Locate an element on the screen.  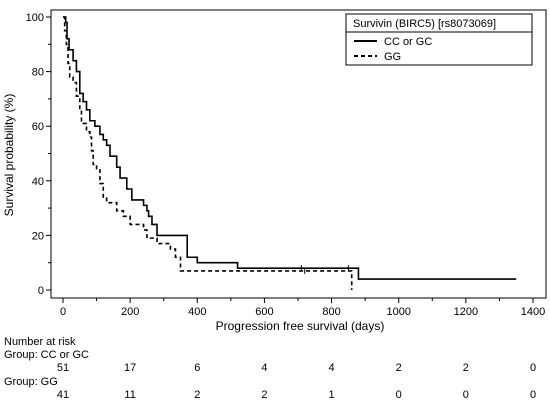
x-tick-label: 1000 is located at coordinates (398, 312).